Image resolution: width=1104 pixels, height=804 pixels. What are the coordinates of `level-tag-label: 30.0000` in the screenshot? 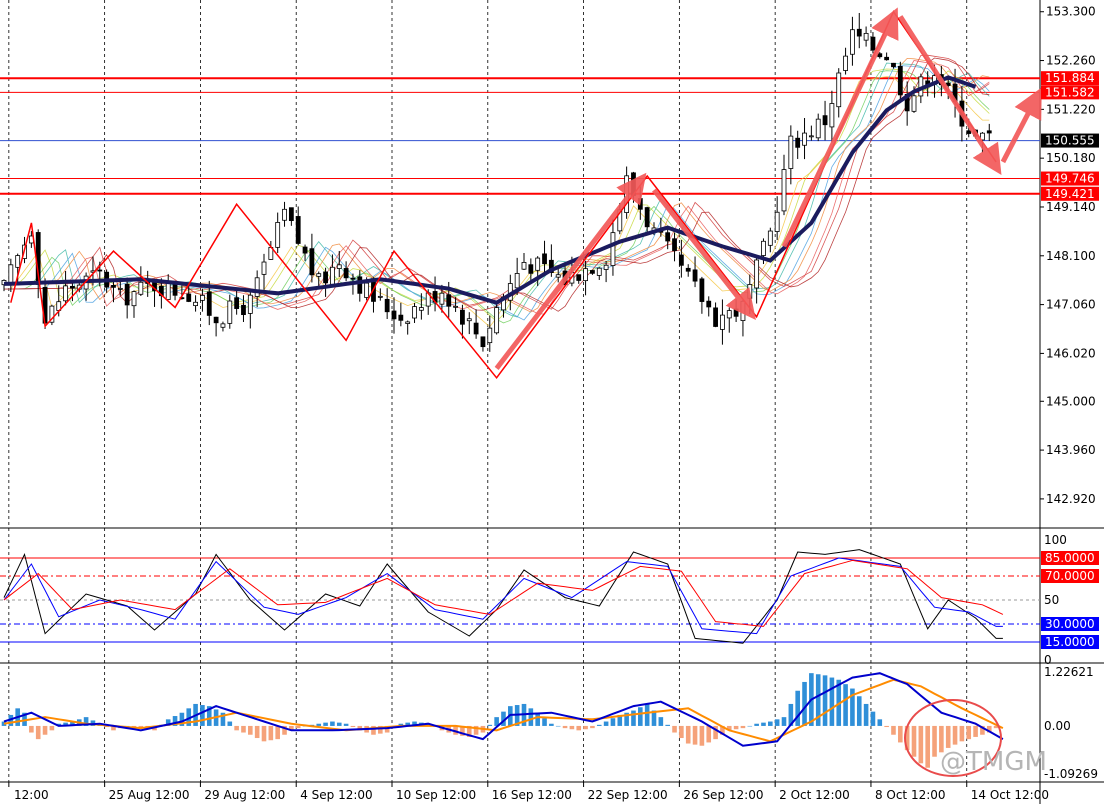 It's located at (1070, 624).